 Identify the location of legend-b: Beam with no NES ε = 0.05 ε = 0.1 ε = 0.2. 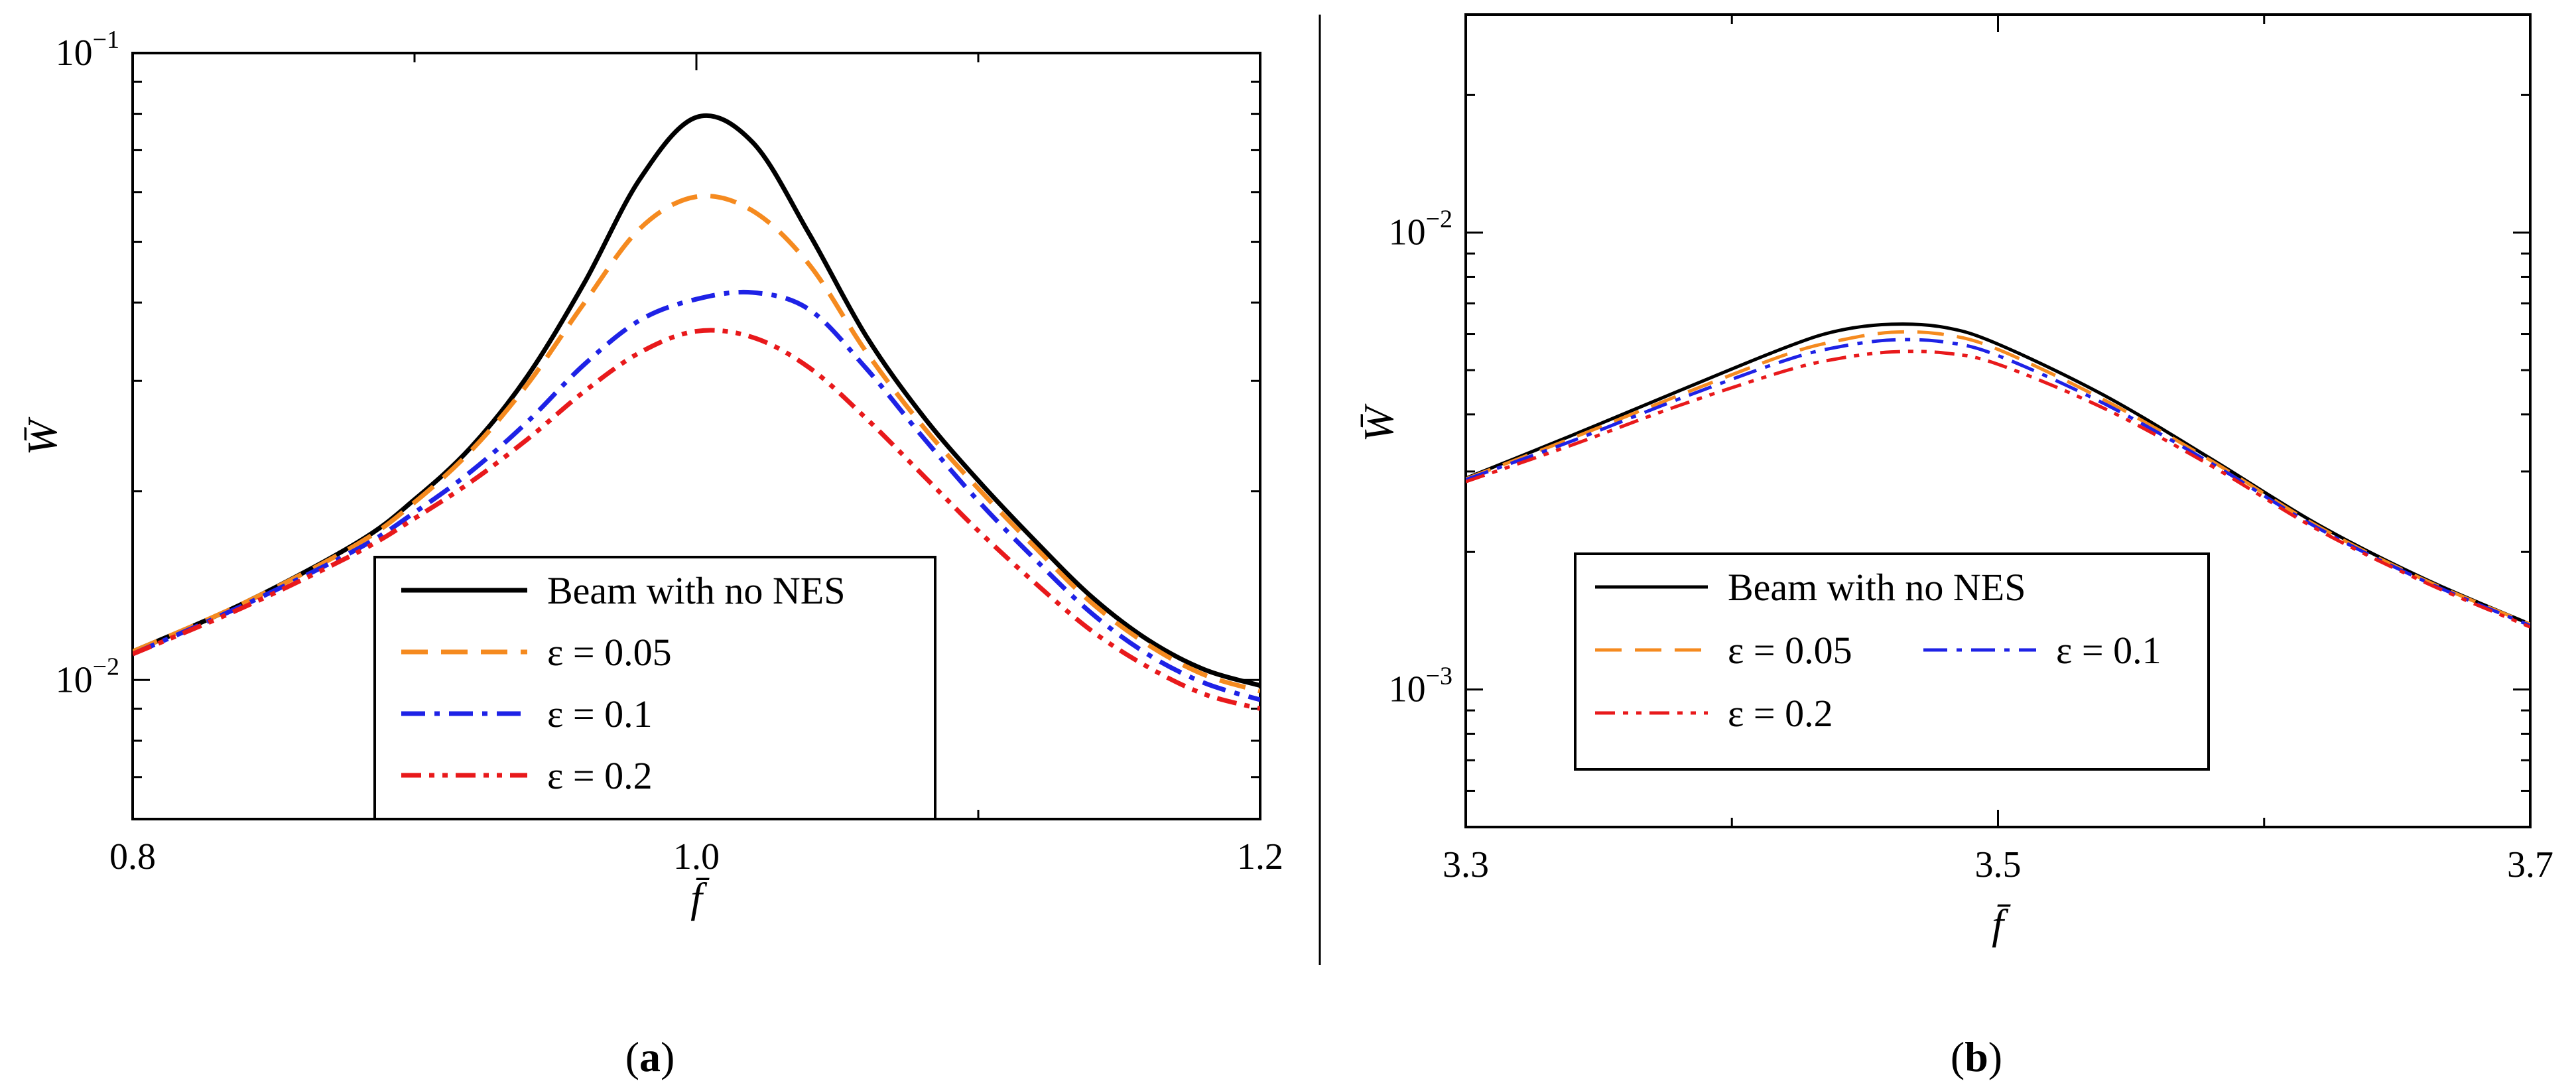
(1892, 662).